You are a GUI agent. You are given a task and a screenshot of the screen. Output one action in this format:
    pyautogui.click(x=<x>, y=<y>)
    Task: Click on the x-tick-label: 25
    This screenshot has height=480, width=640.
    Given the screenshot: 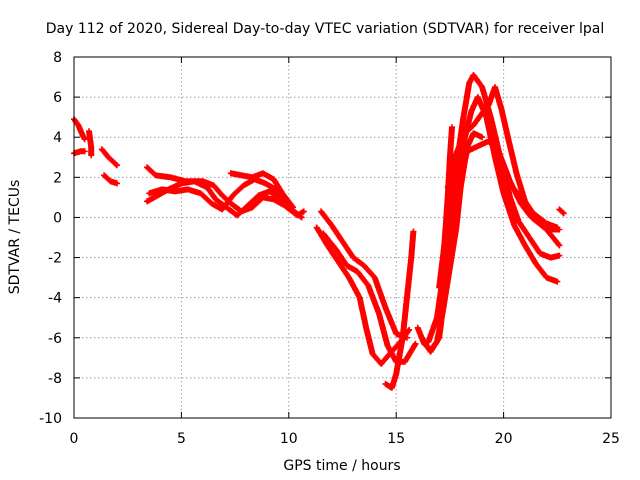 What is the action you would take?
    pyautogui.click(x=611, y=439)
    